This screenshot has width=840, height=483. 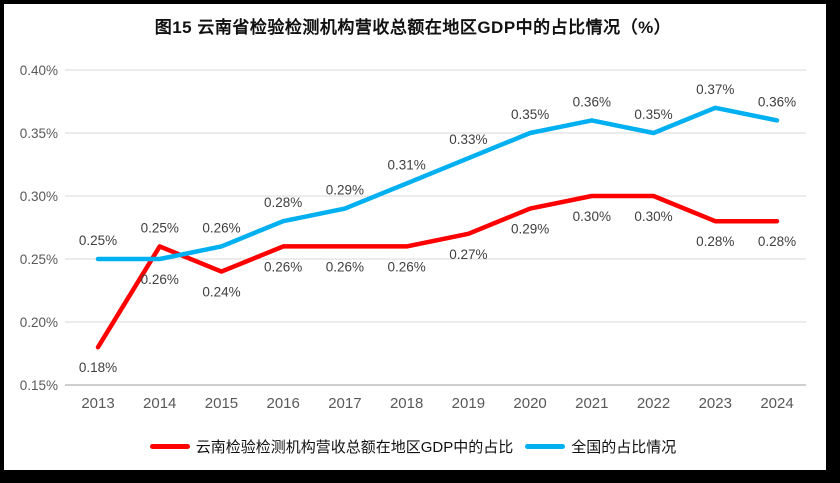 I want to click on x-axis-tick-label: 2021, so click(x=591, y=403).